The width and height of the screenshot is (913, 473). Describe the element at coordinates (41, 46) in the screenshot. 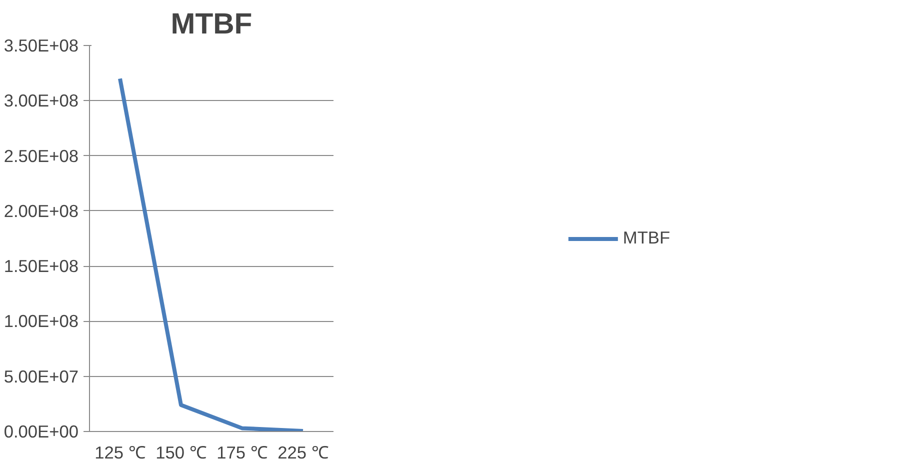

I see `y-tick-label: 3.50E+08` at that location.